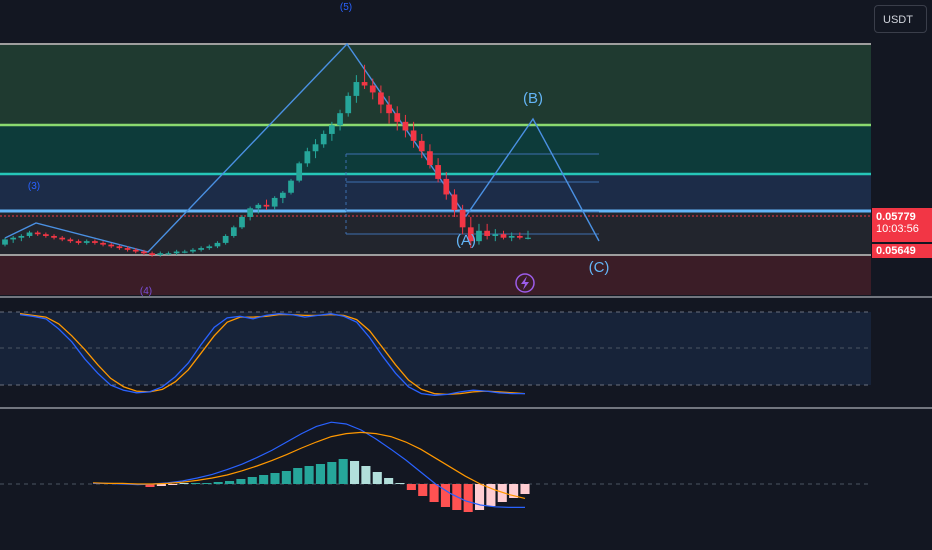  I want to click on wave-label-4: (4), so click(146, 291).